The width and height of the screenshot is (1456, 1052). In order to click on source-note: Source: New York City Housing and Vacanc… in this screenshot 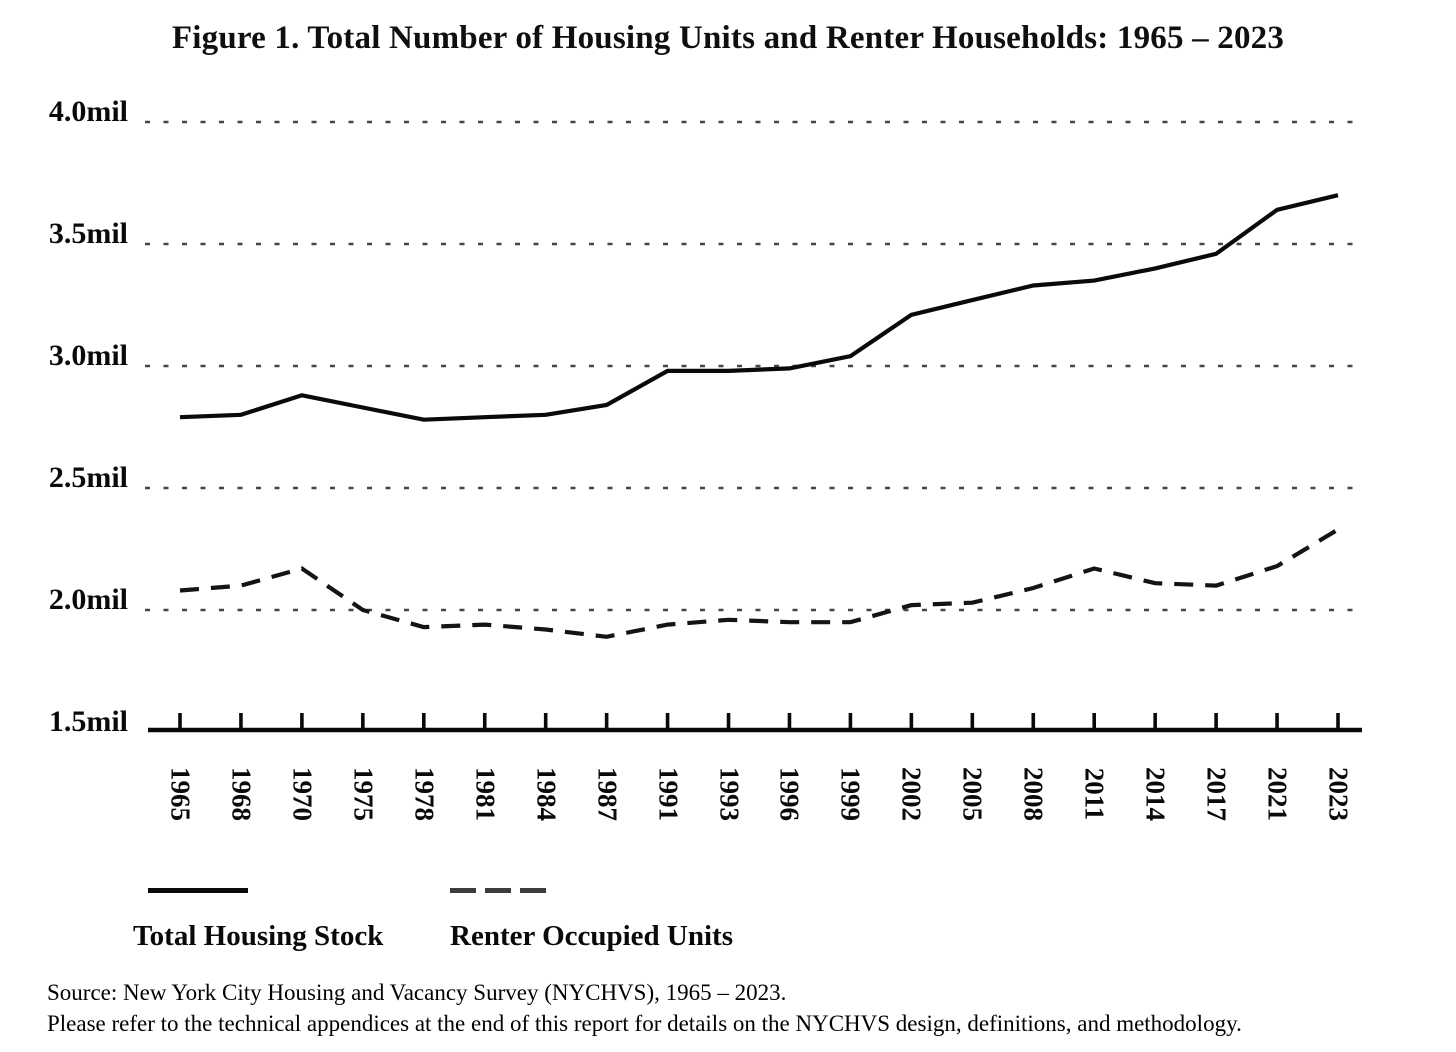, I will do `click(747, 1008)`.